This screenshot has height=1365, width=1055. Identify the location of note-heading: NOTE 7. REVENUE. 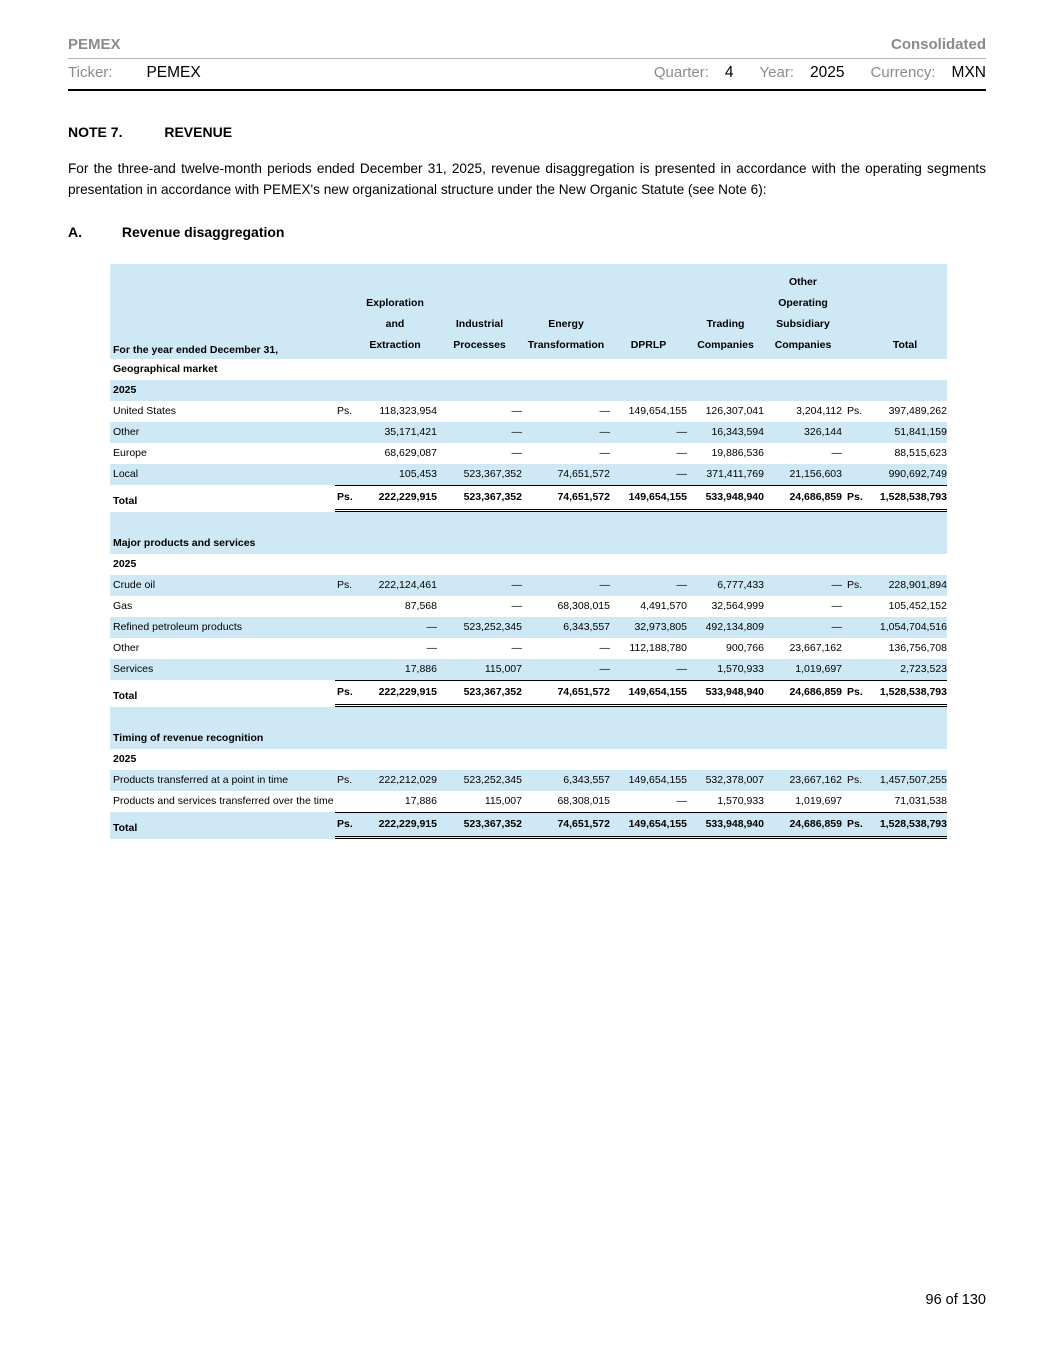
(527, 132).